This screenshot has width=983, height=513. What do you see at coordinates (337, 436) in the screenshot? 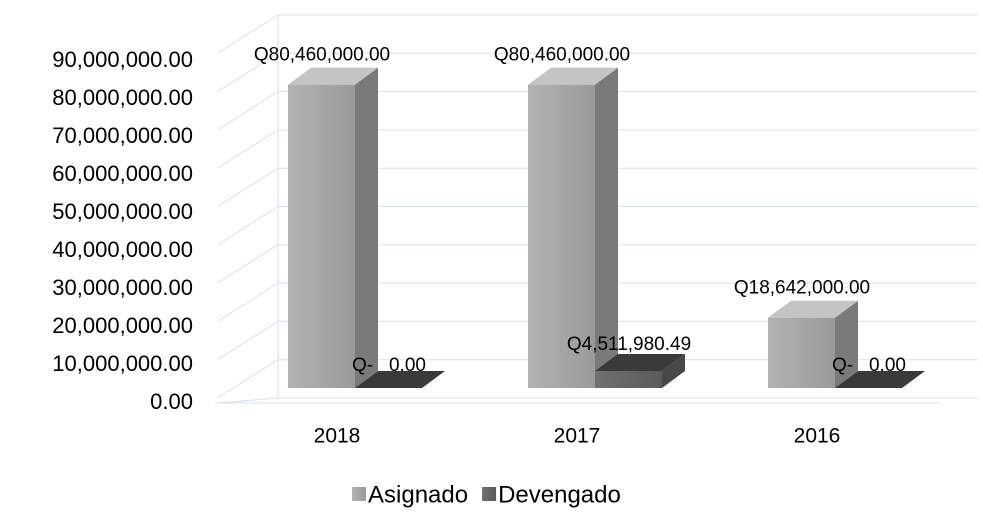
I see `x-tick-label: 2018` at bounding box center [337, 436].